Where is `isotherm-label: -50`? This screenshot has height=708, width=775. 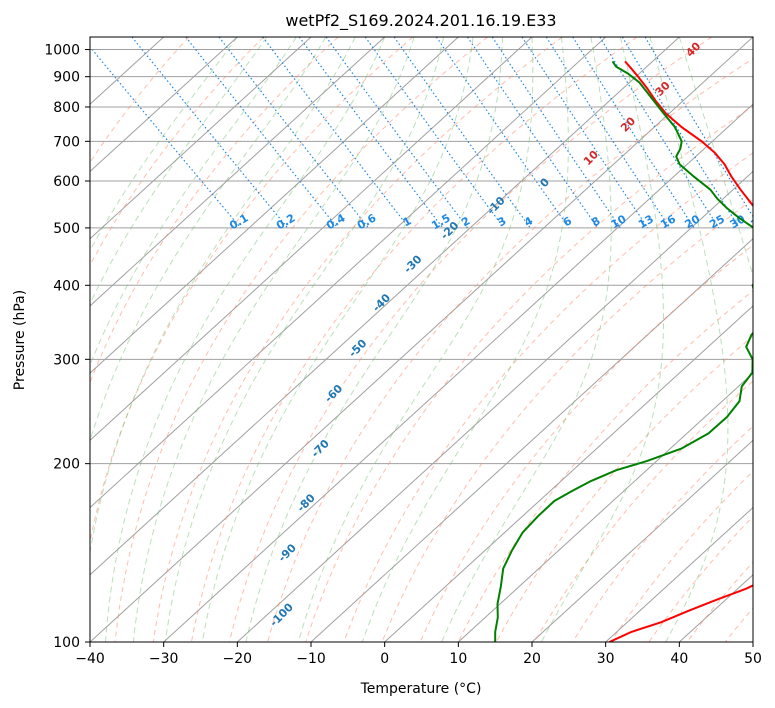 isotherm-label: -50 is located at coordinates (357, 348).